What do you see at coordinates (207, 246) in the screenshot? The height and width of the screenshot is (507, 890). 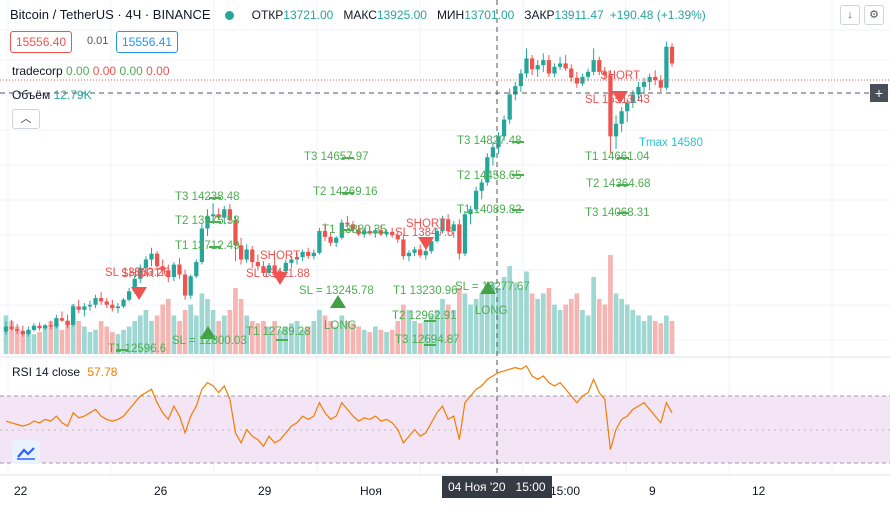 I see `signal-annotation: T1 13712.49` at bounding box center [207, 246].